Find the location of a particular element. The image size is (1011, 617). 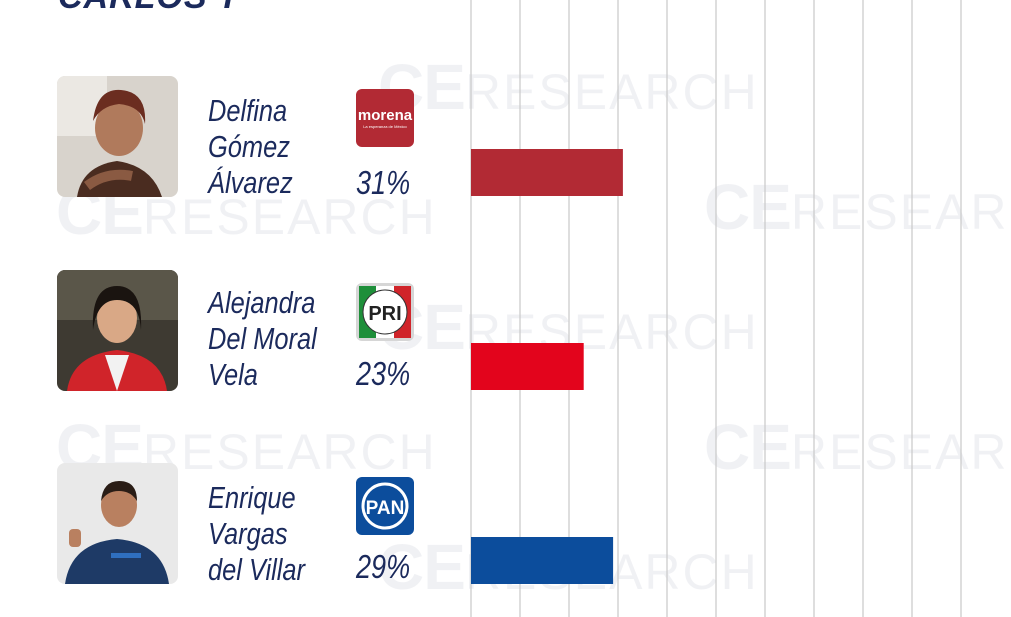

candidate-percentage: 31% is located at coordinates (383, 182).